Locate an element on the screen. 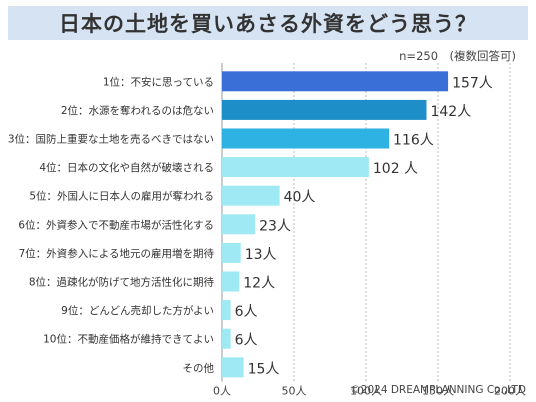 The image size is (536, 402). category-label: その他 is located at coordinates (199, 367).